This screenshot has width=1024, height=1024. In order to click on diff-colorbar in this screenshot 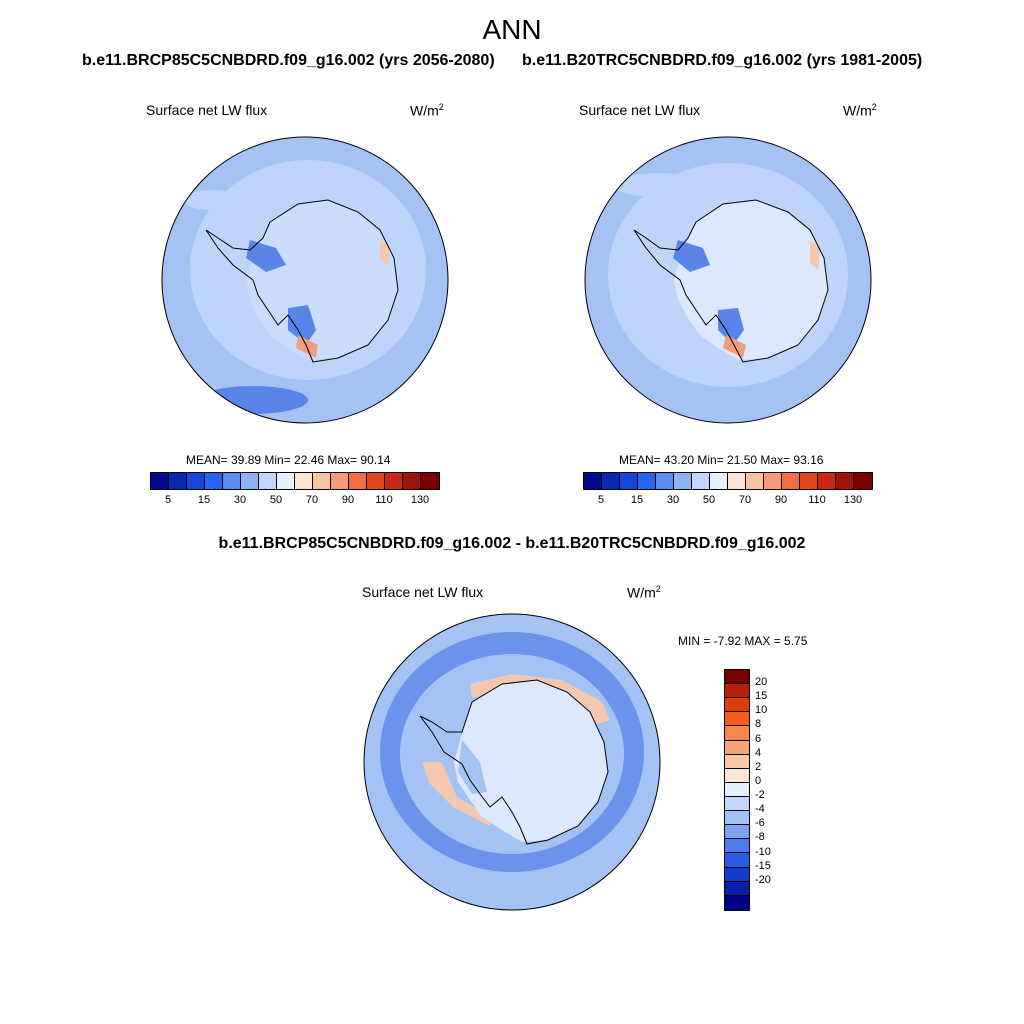, I will do `click(737, 790)`.